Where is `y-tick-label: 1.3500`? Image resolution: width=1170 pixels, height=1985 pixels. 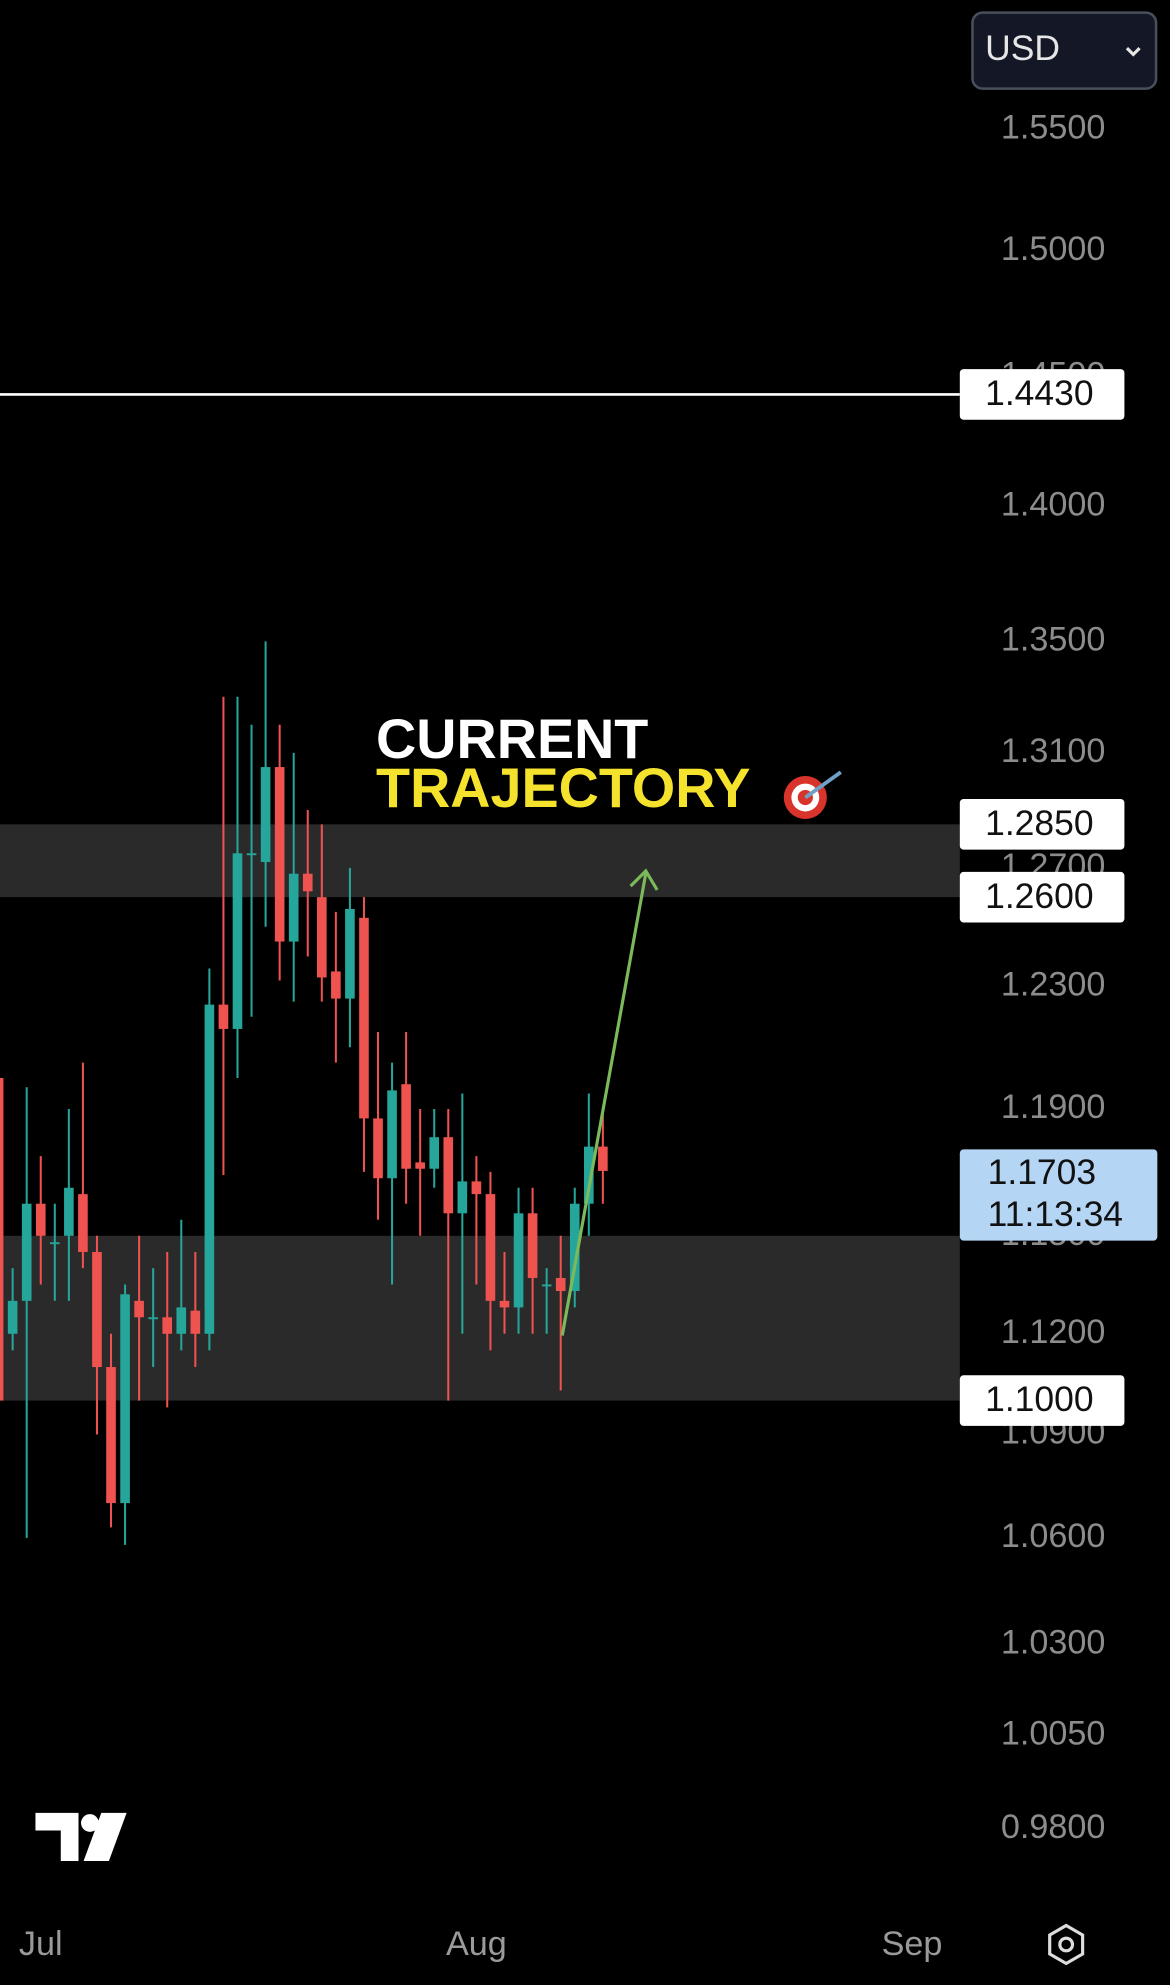 y-tick-label: 1.3500 is located at coordinates (1053, 639).